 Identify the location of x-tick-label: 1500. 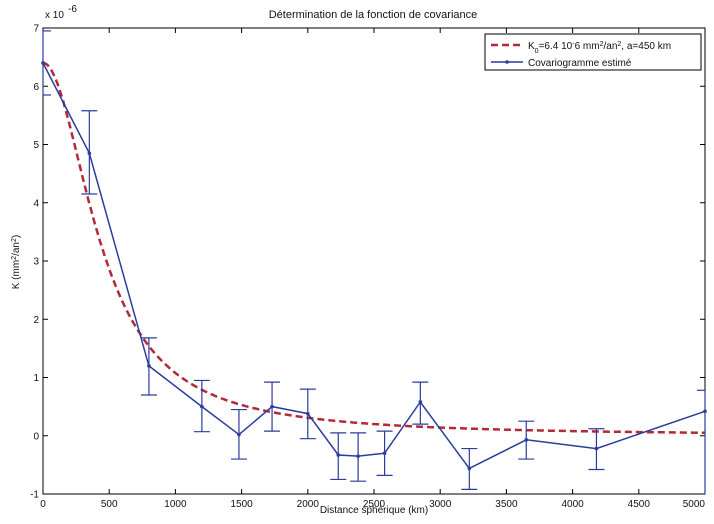
(241, 504).